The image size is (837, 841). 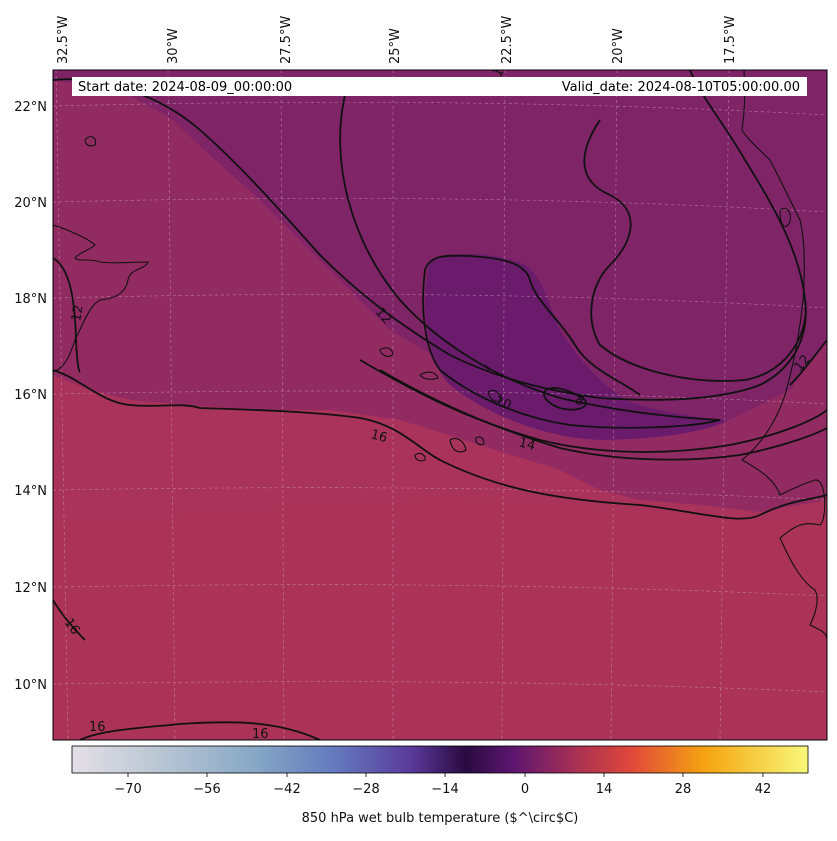 What do you see at coordinates (507, 40) in the screenshot?
I see `lon-label: 22.5°W` at bounding box center [507, 40].